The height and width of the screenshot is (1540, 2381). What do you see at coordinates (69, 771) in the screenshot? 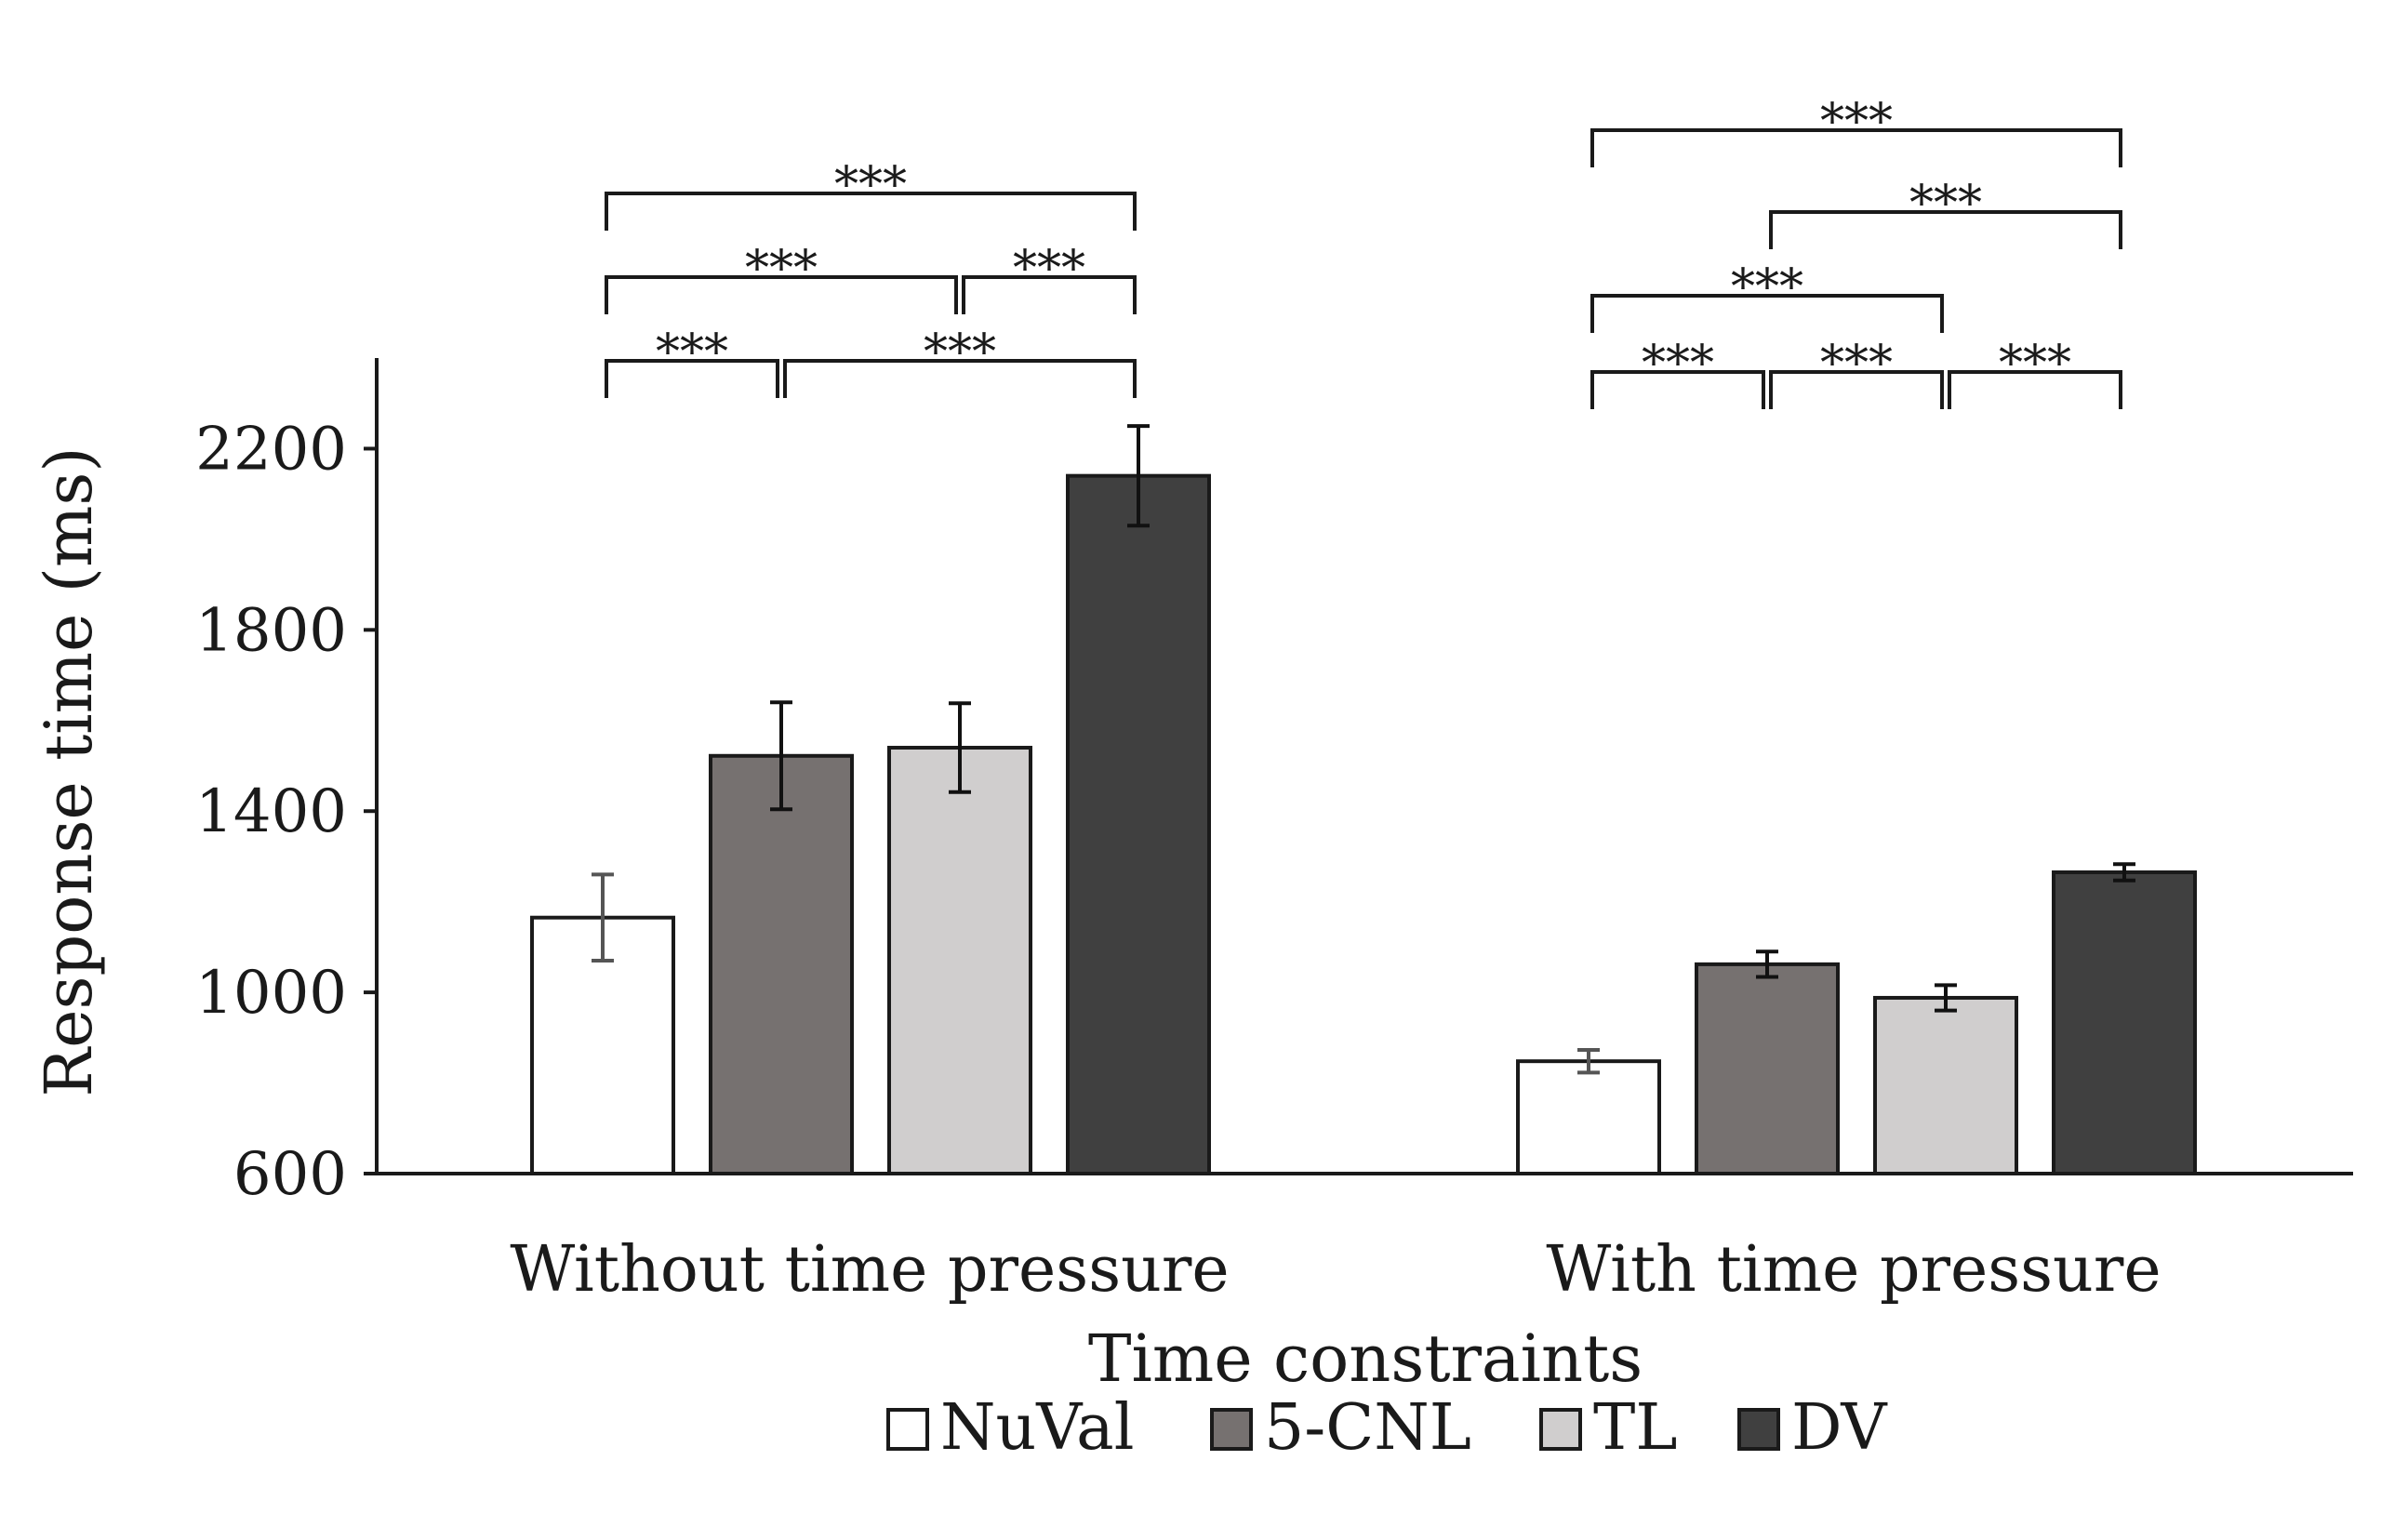
I see `y-axis-title: Response time (ms)` at bounding box center [69, 771].